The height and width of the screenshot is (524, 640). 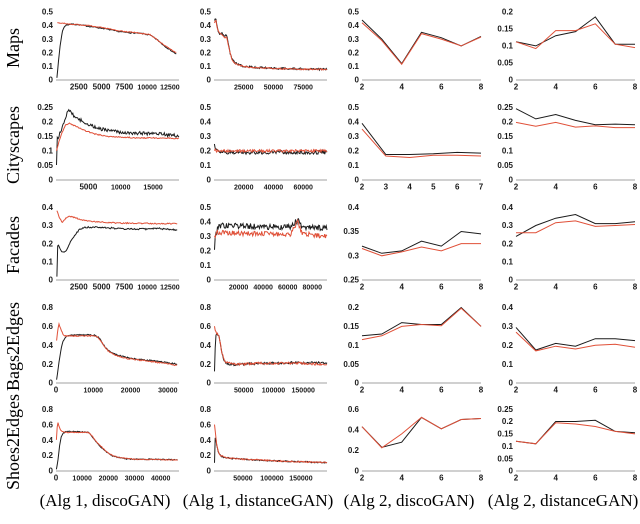 I want to click on chart-cityscapes-alg2-distancegan: 0 0.05 0.1 0.15 0.2 0.25 2 4 6 8, so click(x=563, y=145).